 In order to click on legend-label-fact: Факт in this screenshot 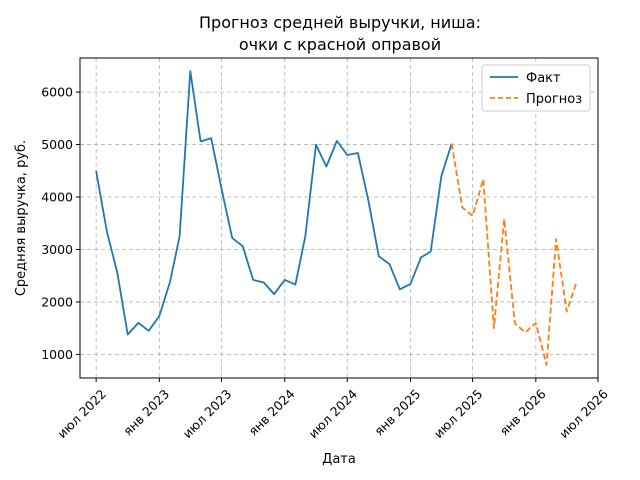, I will do `click(543, 78)`.